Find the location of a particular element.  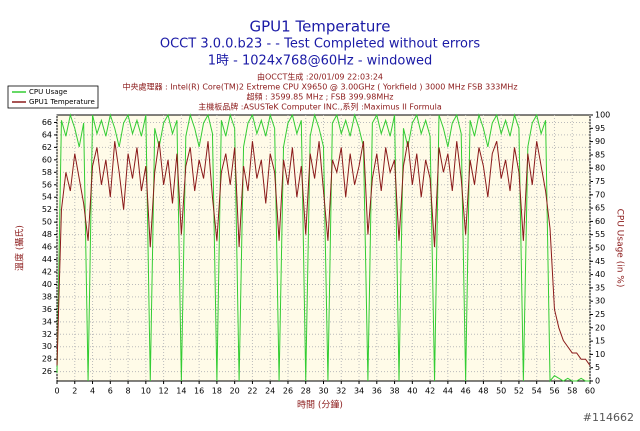

y-tick-label: 66 is located at coordinates (47, 122).